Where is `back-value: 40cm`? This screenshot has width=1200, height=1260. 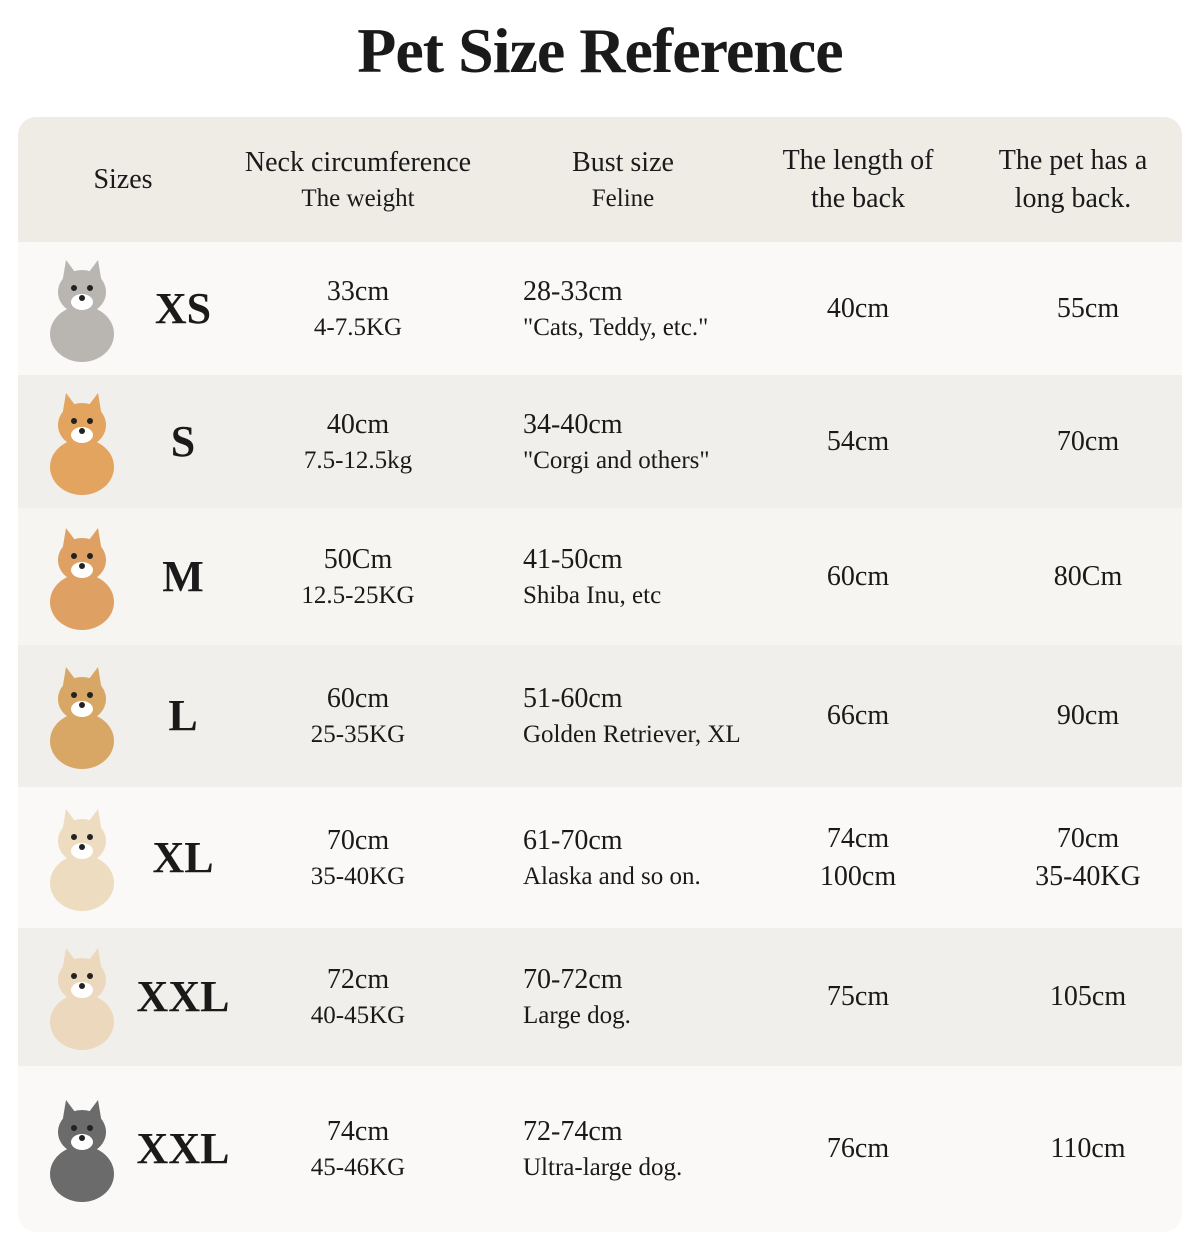
back-value: 40cm is located at coordinates (858, 308).